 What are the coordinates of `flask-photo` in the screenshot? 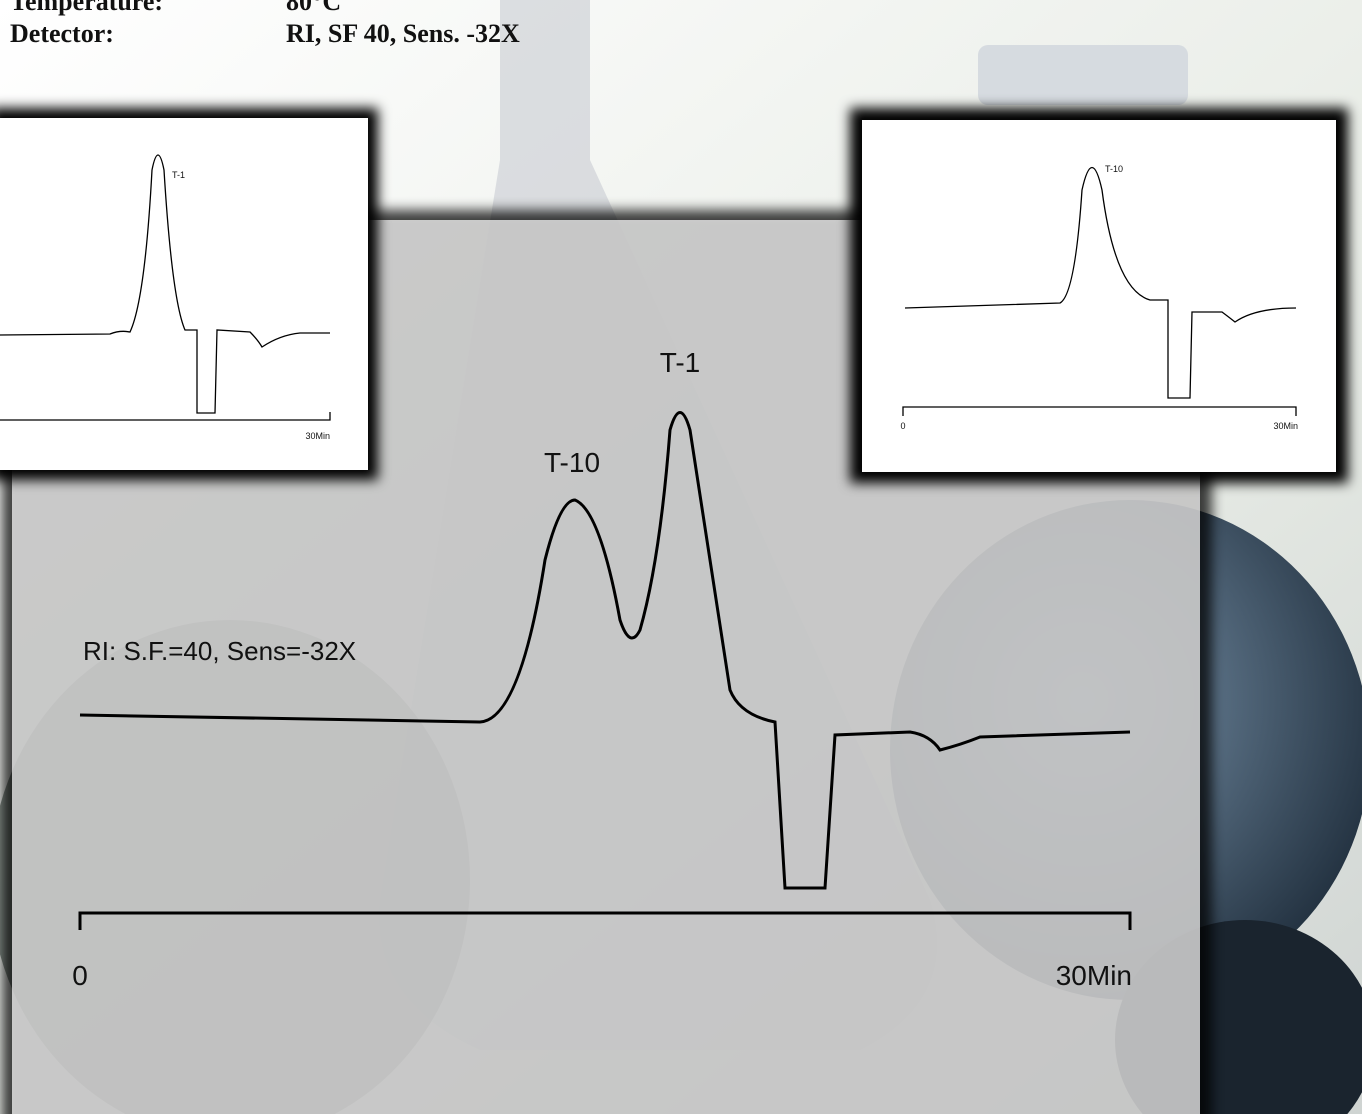 It's located at (1083, 75).